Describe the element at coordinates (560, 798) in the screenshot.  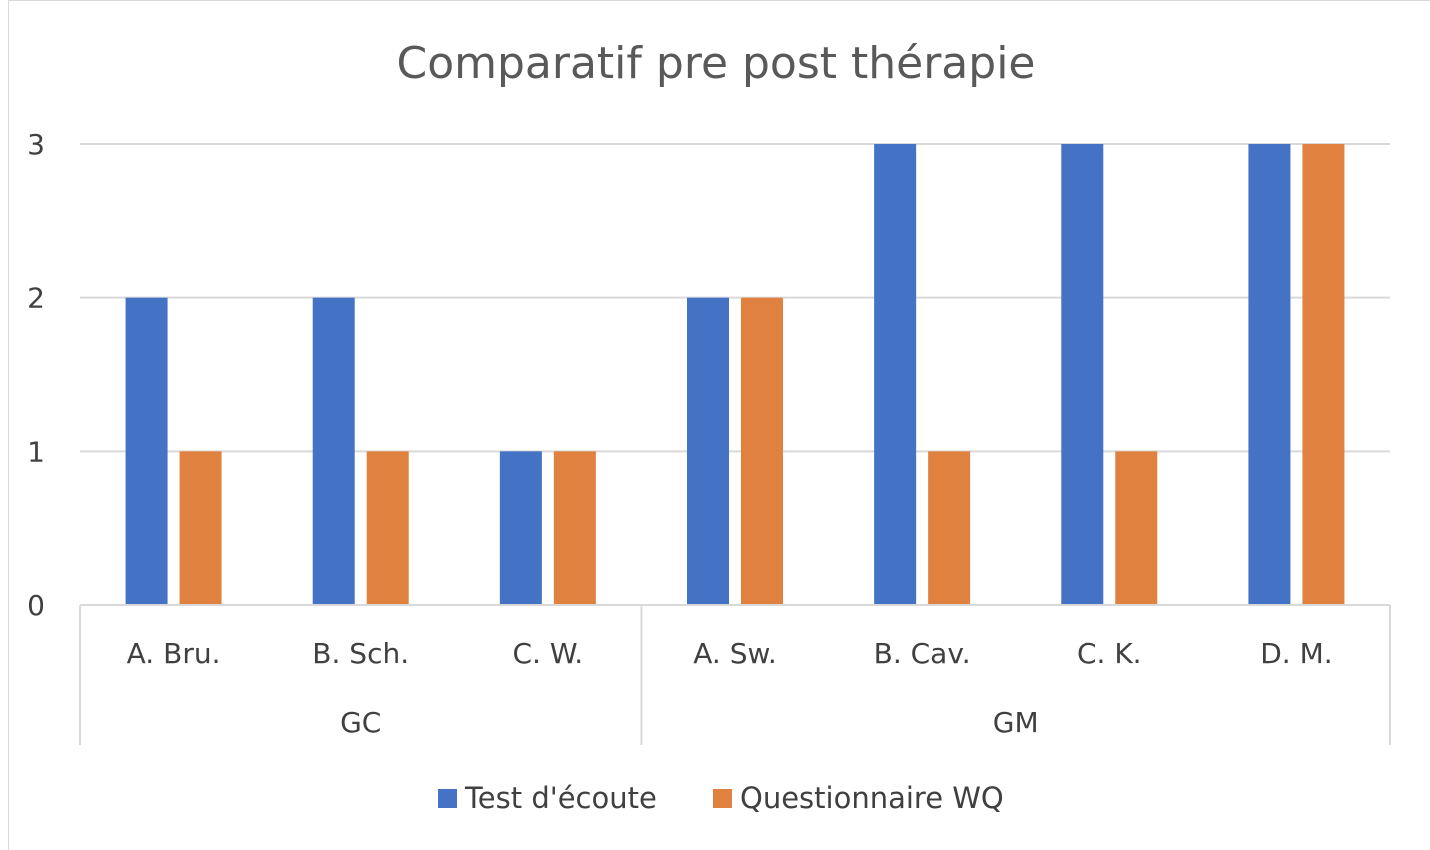
I see `legend-label: Test d'écoute` at that location.